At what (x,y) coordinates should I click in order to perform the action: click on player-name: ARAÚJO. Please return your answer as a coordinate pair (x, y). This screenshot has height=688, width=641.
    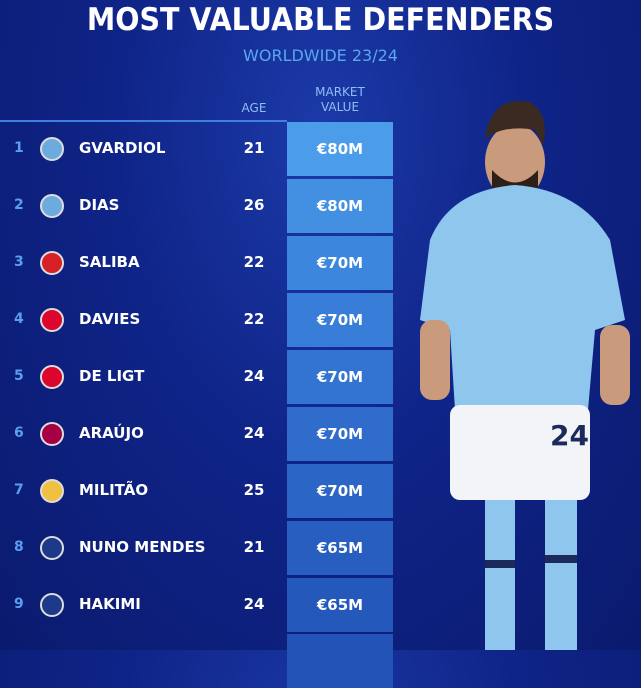
    Looking at the image, I should click on (111, 433).